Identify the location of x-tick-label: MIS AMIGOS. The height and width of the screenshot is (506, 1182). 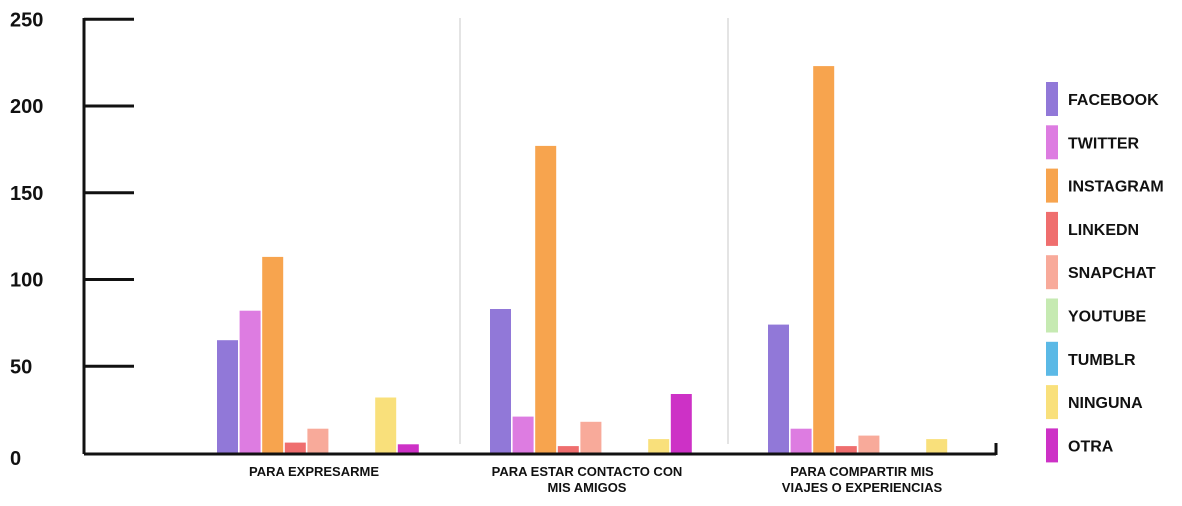
(587, 487).